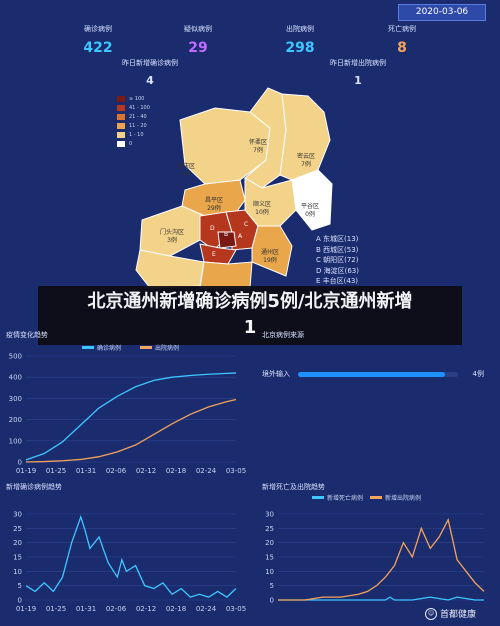 The width and height of the screenshot is (500, 626). I want to click on stat-label: 昨日新增出院病例, so click(358, 63).